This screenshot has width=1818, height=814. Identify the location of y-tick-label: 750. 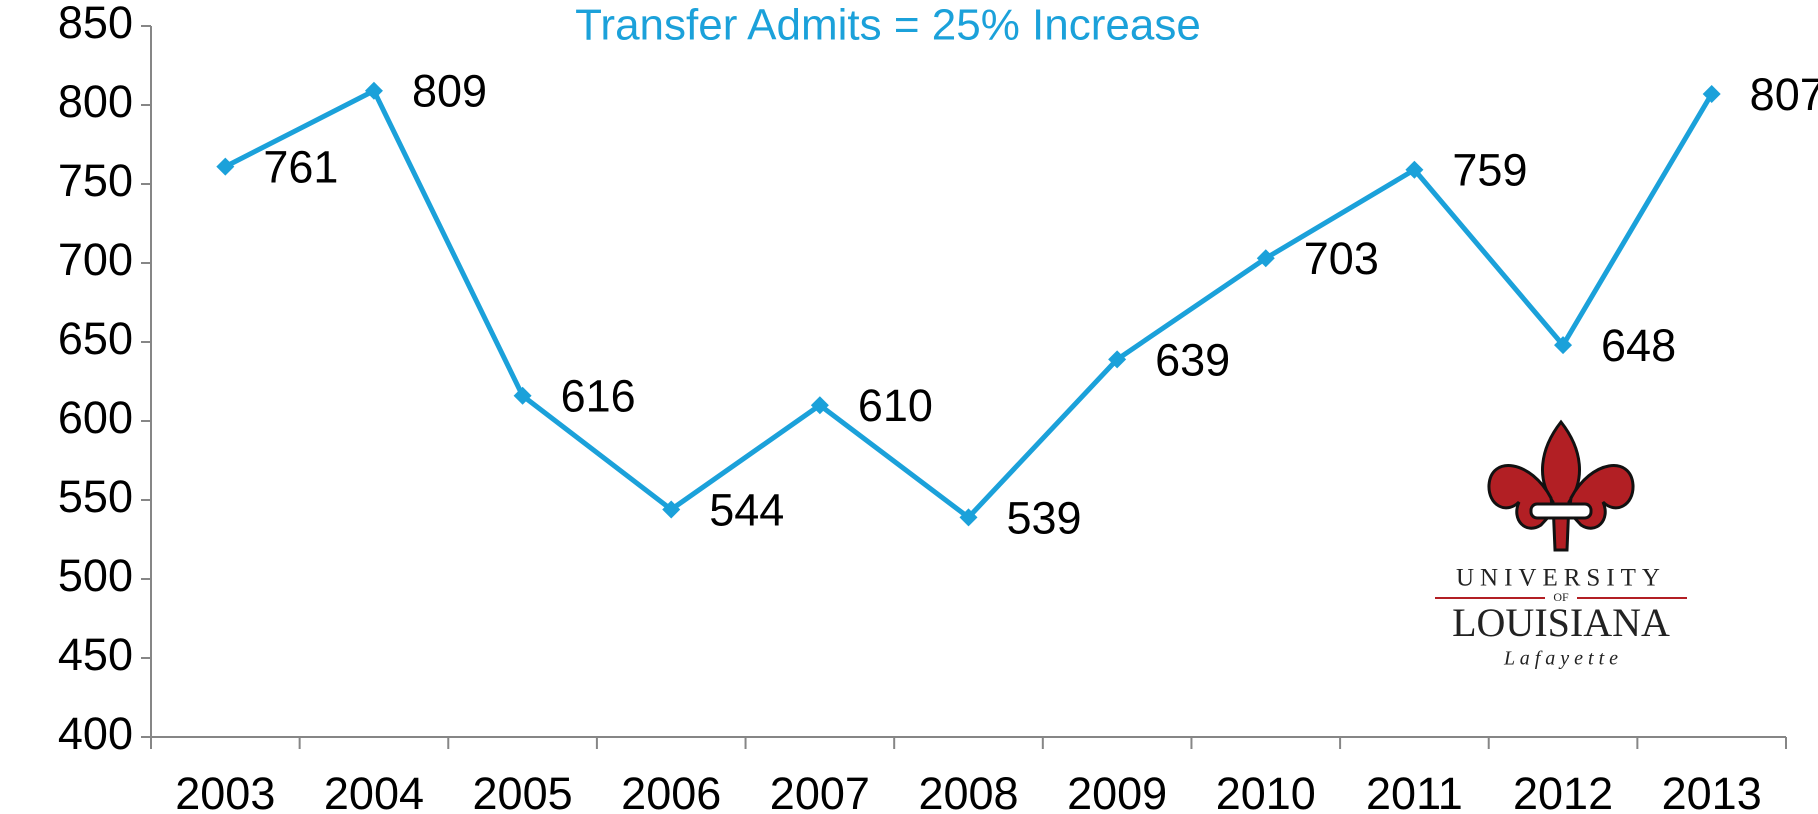
(95, 180).